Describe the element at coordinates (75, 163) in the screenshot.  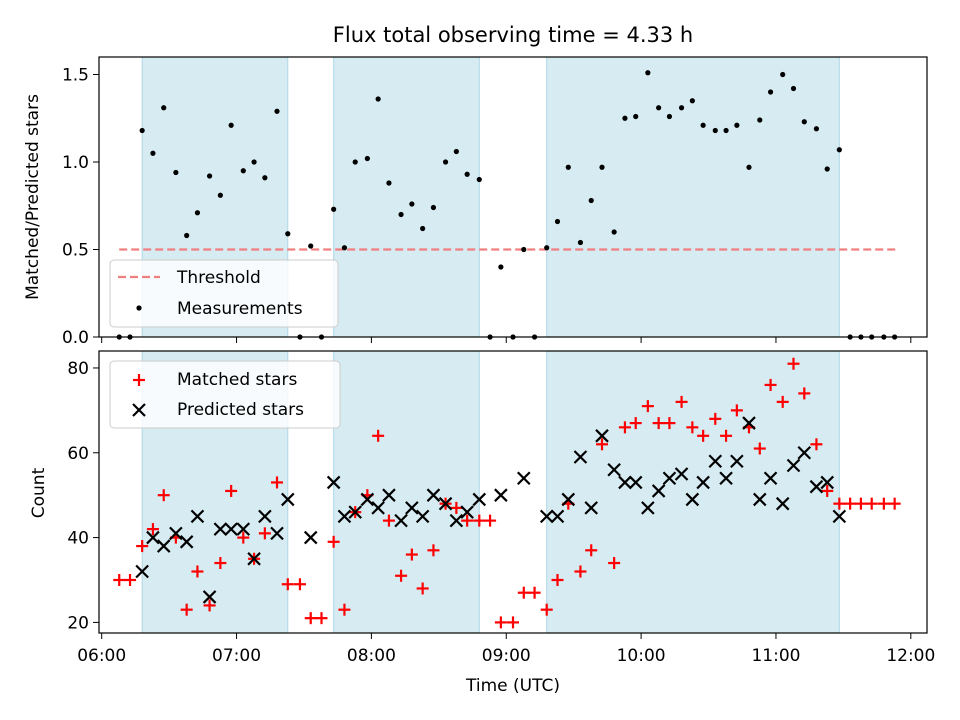
I see `top-y-tick-label: 1.0` at that location.